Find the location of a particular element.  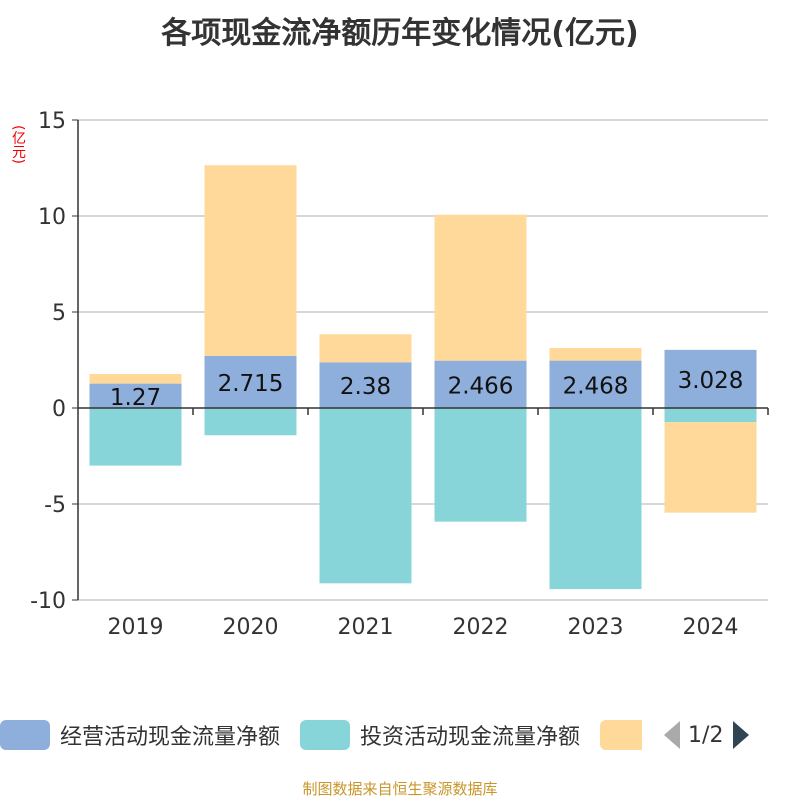

legend: 经营活动现金流量净额 投资活动现金流量净额 1/2 is located at coordinates (375, 735).